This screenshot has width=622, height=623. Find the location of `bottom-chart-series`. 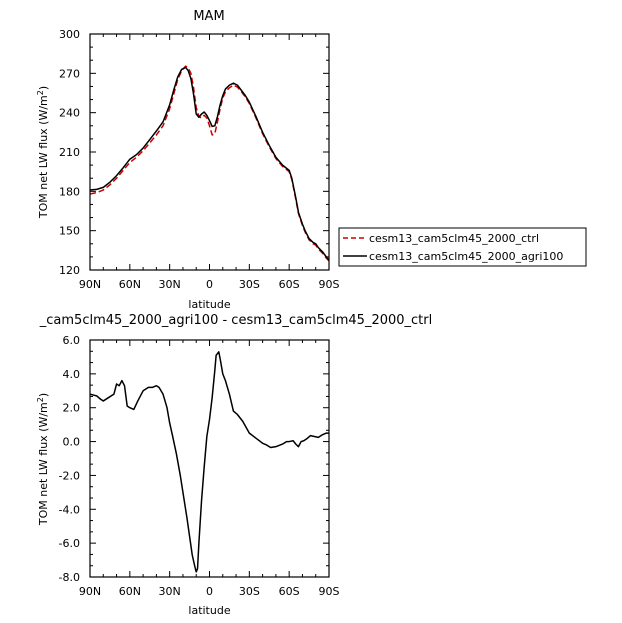

bottom-chart-series is located at coordinates (209, 462).